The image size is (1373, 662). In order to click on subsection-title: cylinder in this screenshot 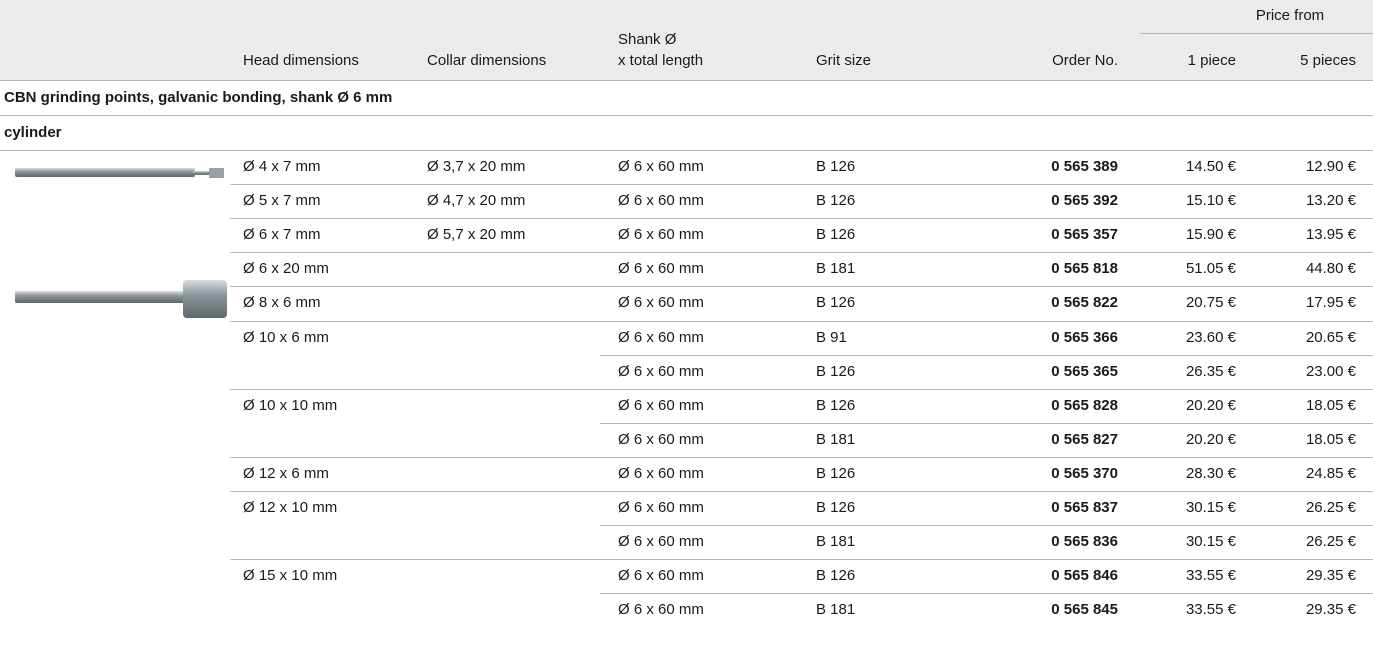, I will do `click(33, 132)`.